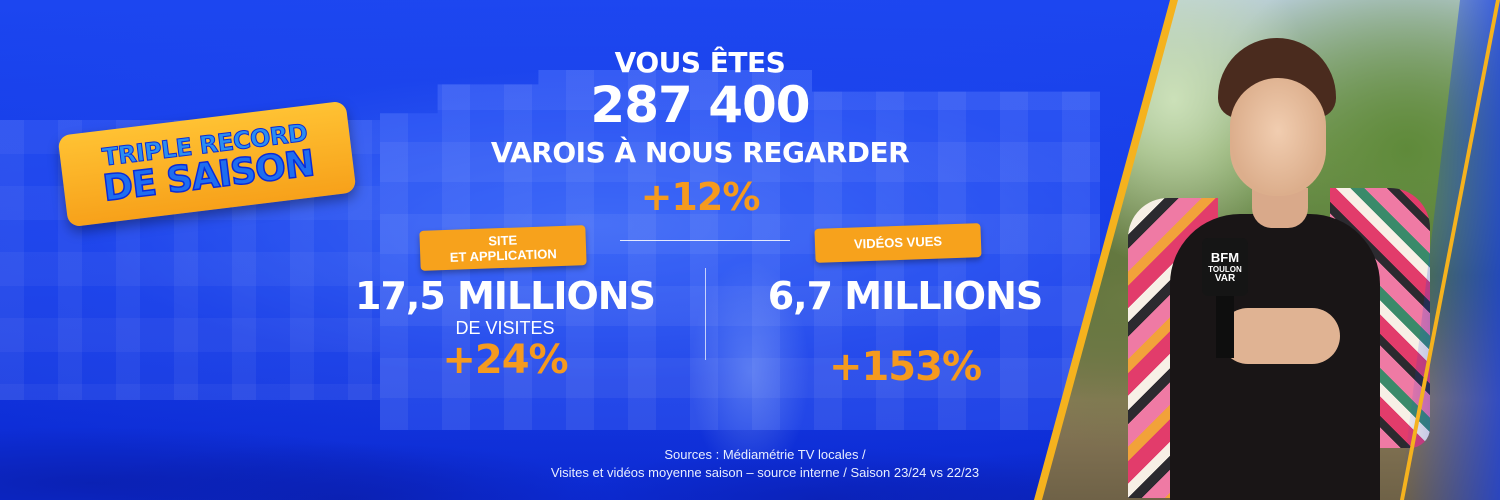 This screenshot has height=500, width=1500. Describe the element at coordinates (705, 314) in the screenshot. I see `vertical-divider` at that location.